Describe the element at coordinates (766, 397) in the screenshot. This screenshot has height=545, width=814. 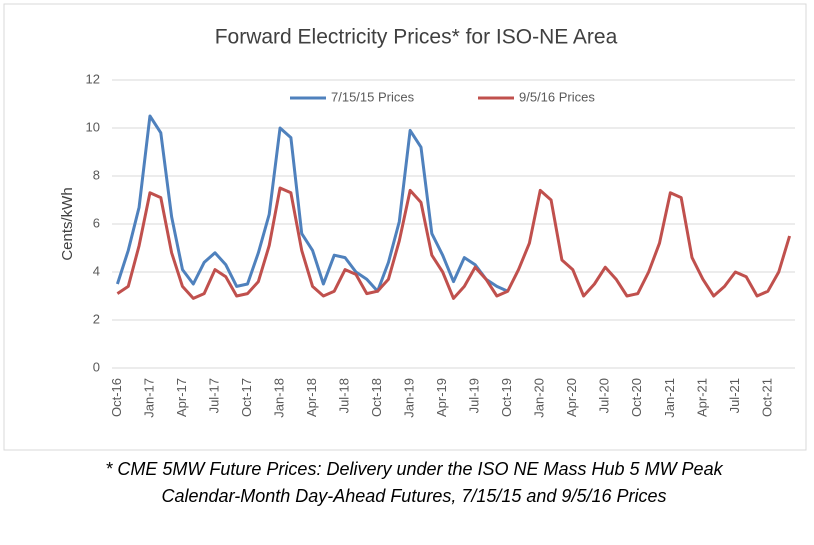
I see `x-tick-label: Oct-21` at that location.